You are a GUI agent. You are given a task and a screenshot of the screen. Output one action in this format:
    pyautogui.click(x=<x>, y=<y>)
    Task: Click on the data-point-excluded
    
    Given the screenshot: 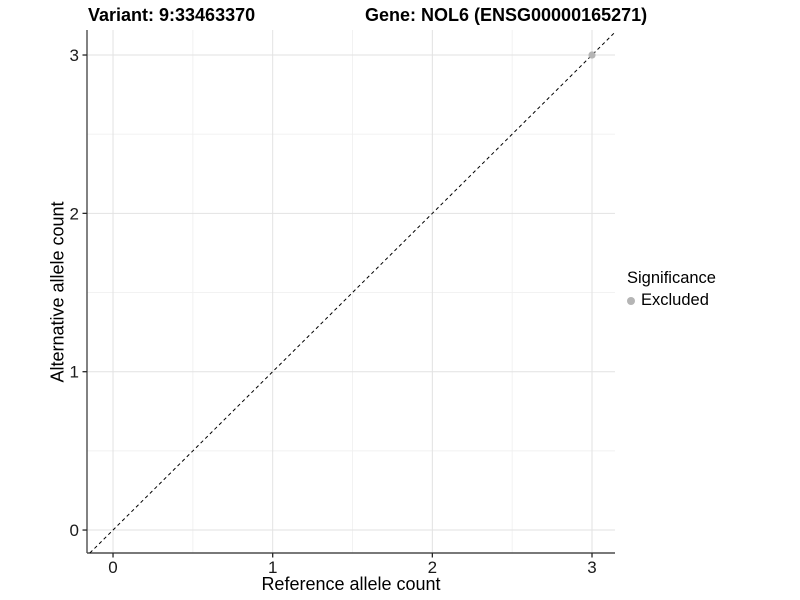 What is the action you would take?
    pyautogui.click(x=592, y=55)
    